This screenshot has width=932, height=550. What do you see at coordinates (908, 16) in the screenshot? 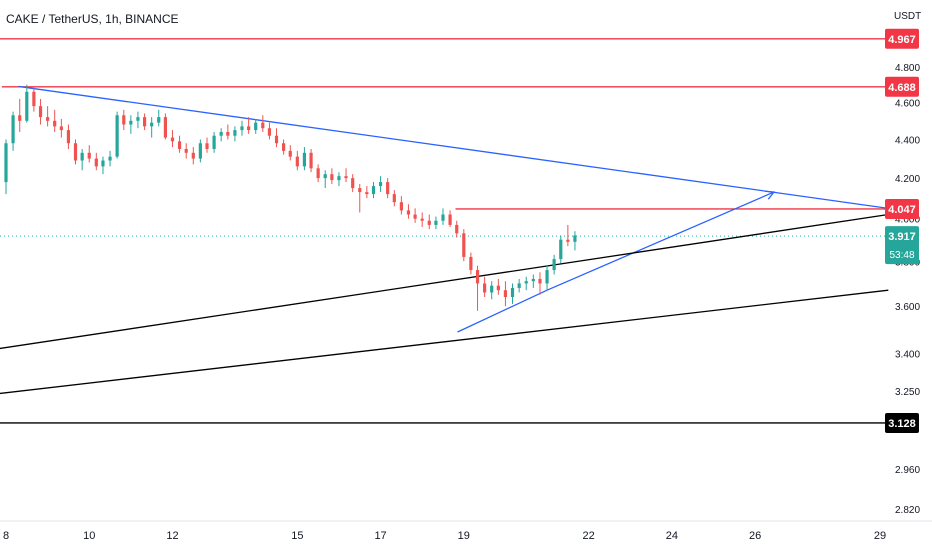
I see `price-unit-label: USDT` at bounding box center [908, 16].